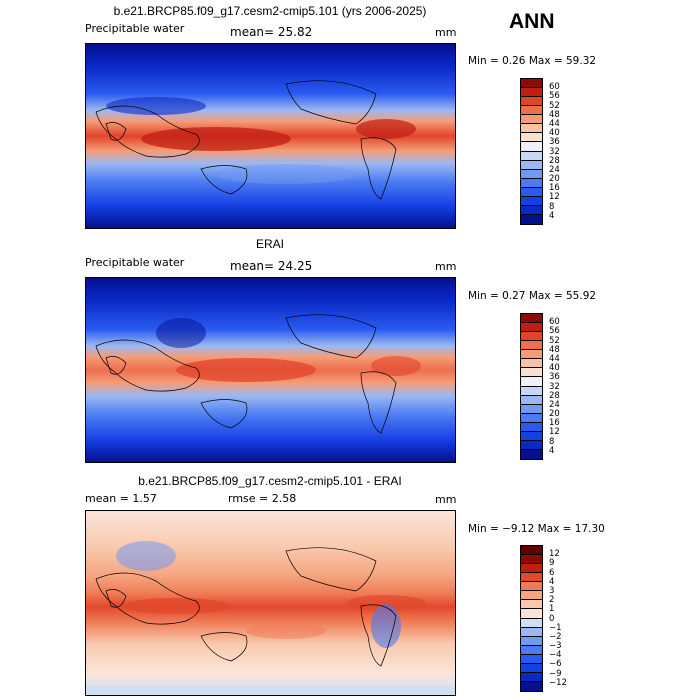 The height and width of the screenshot is (700, 700). Describe the element at coordinates (552, 206) in the screenshot. I see `panel1-colorbar-label: 8` at that location.